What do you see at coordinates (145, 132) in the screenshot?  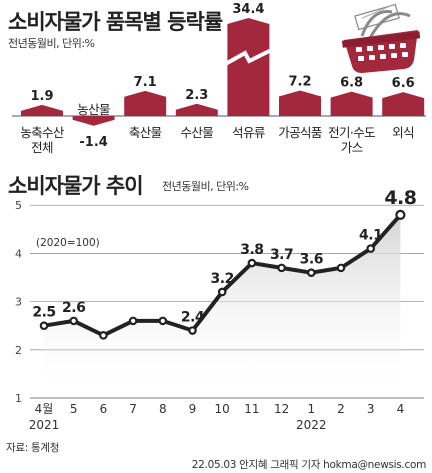 I see `bar-category-label: 축산물` at bounding box center [145, 132].